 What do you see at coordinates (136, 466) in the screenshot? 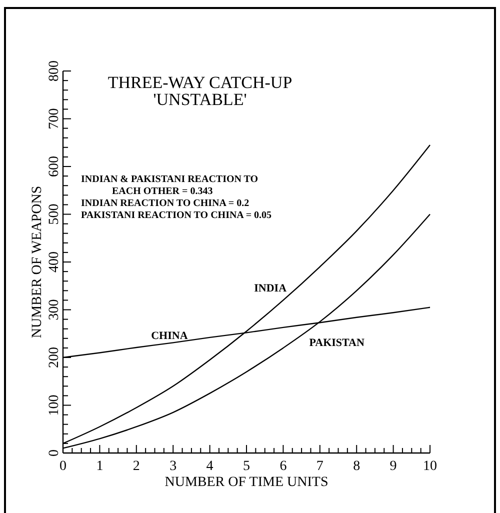
I see `x-tick-label: 2` at bounding box center [136, 466].